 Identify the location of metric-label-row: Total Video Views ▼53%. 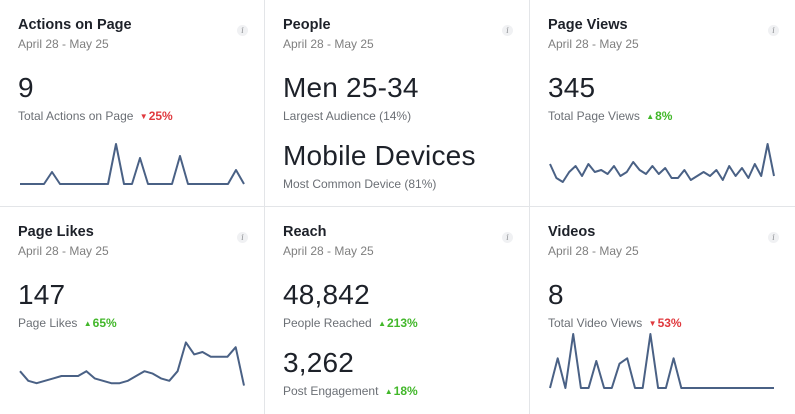
(662, 323).